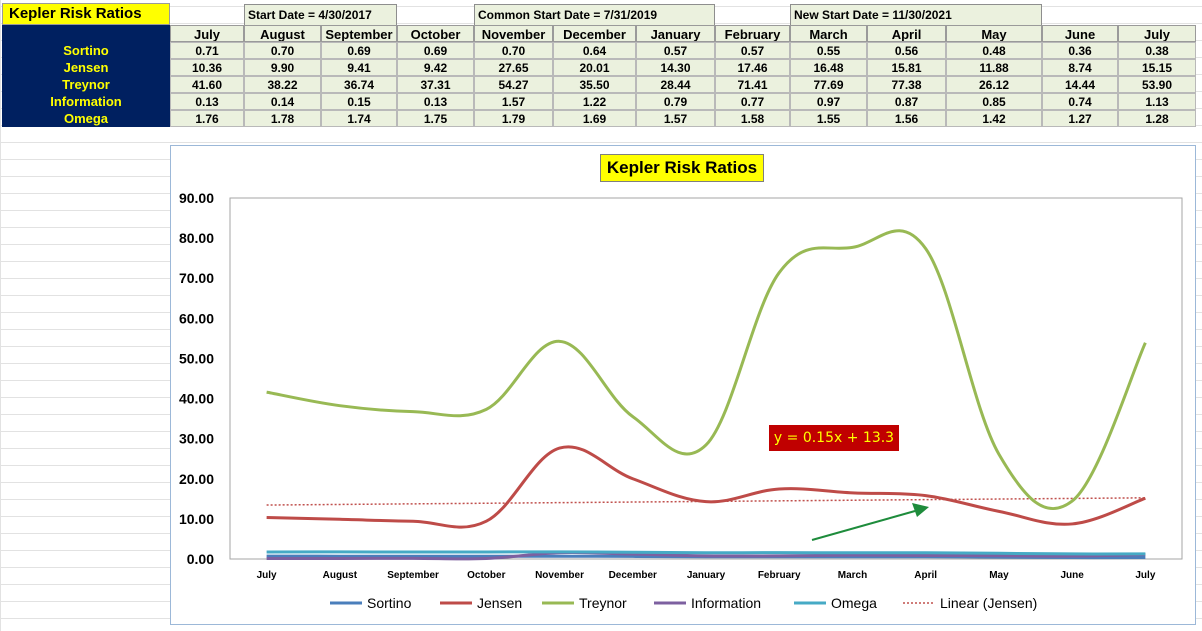 The width and height of the screenshot is (1202, 631). Describe the element at coordinates (1080, 33) in the screenshot. I see `month-header: June` at that location.